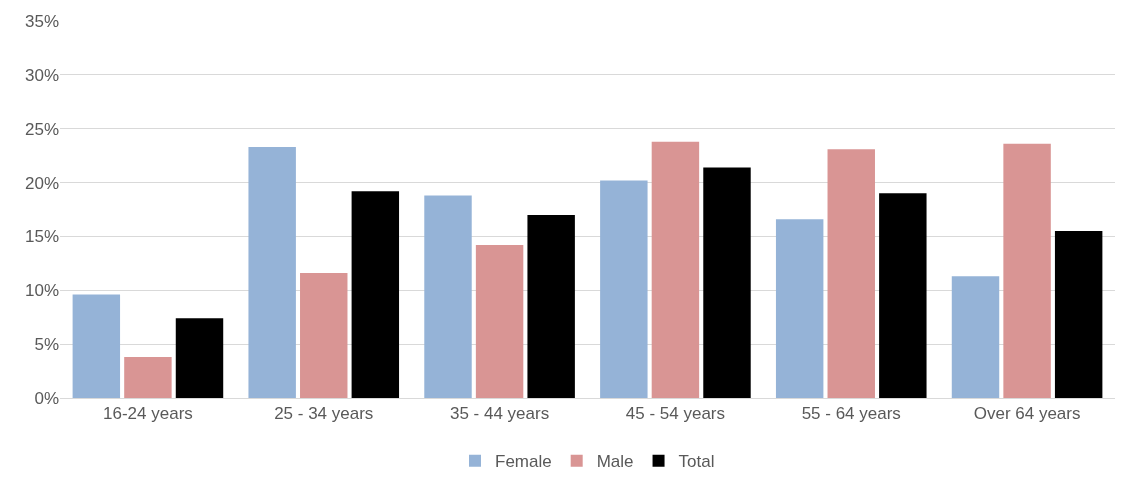 The width and height of the screenshot is (1135, 491). Describe the element at coordinates (696, 462) in the screenshot. I see `legend-label: Total` at that location.